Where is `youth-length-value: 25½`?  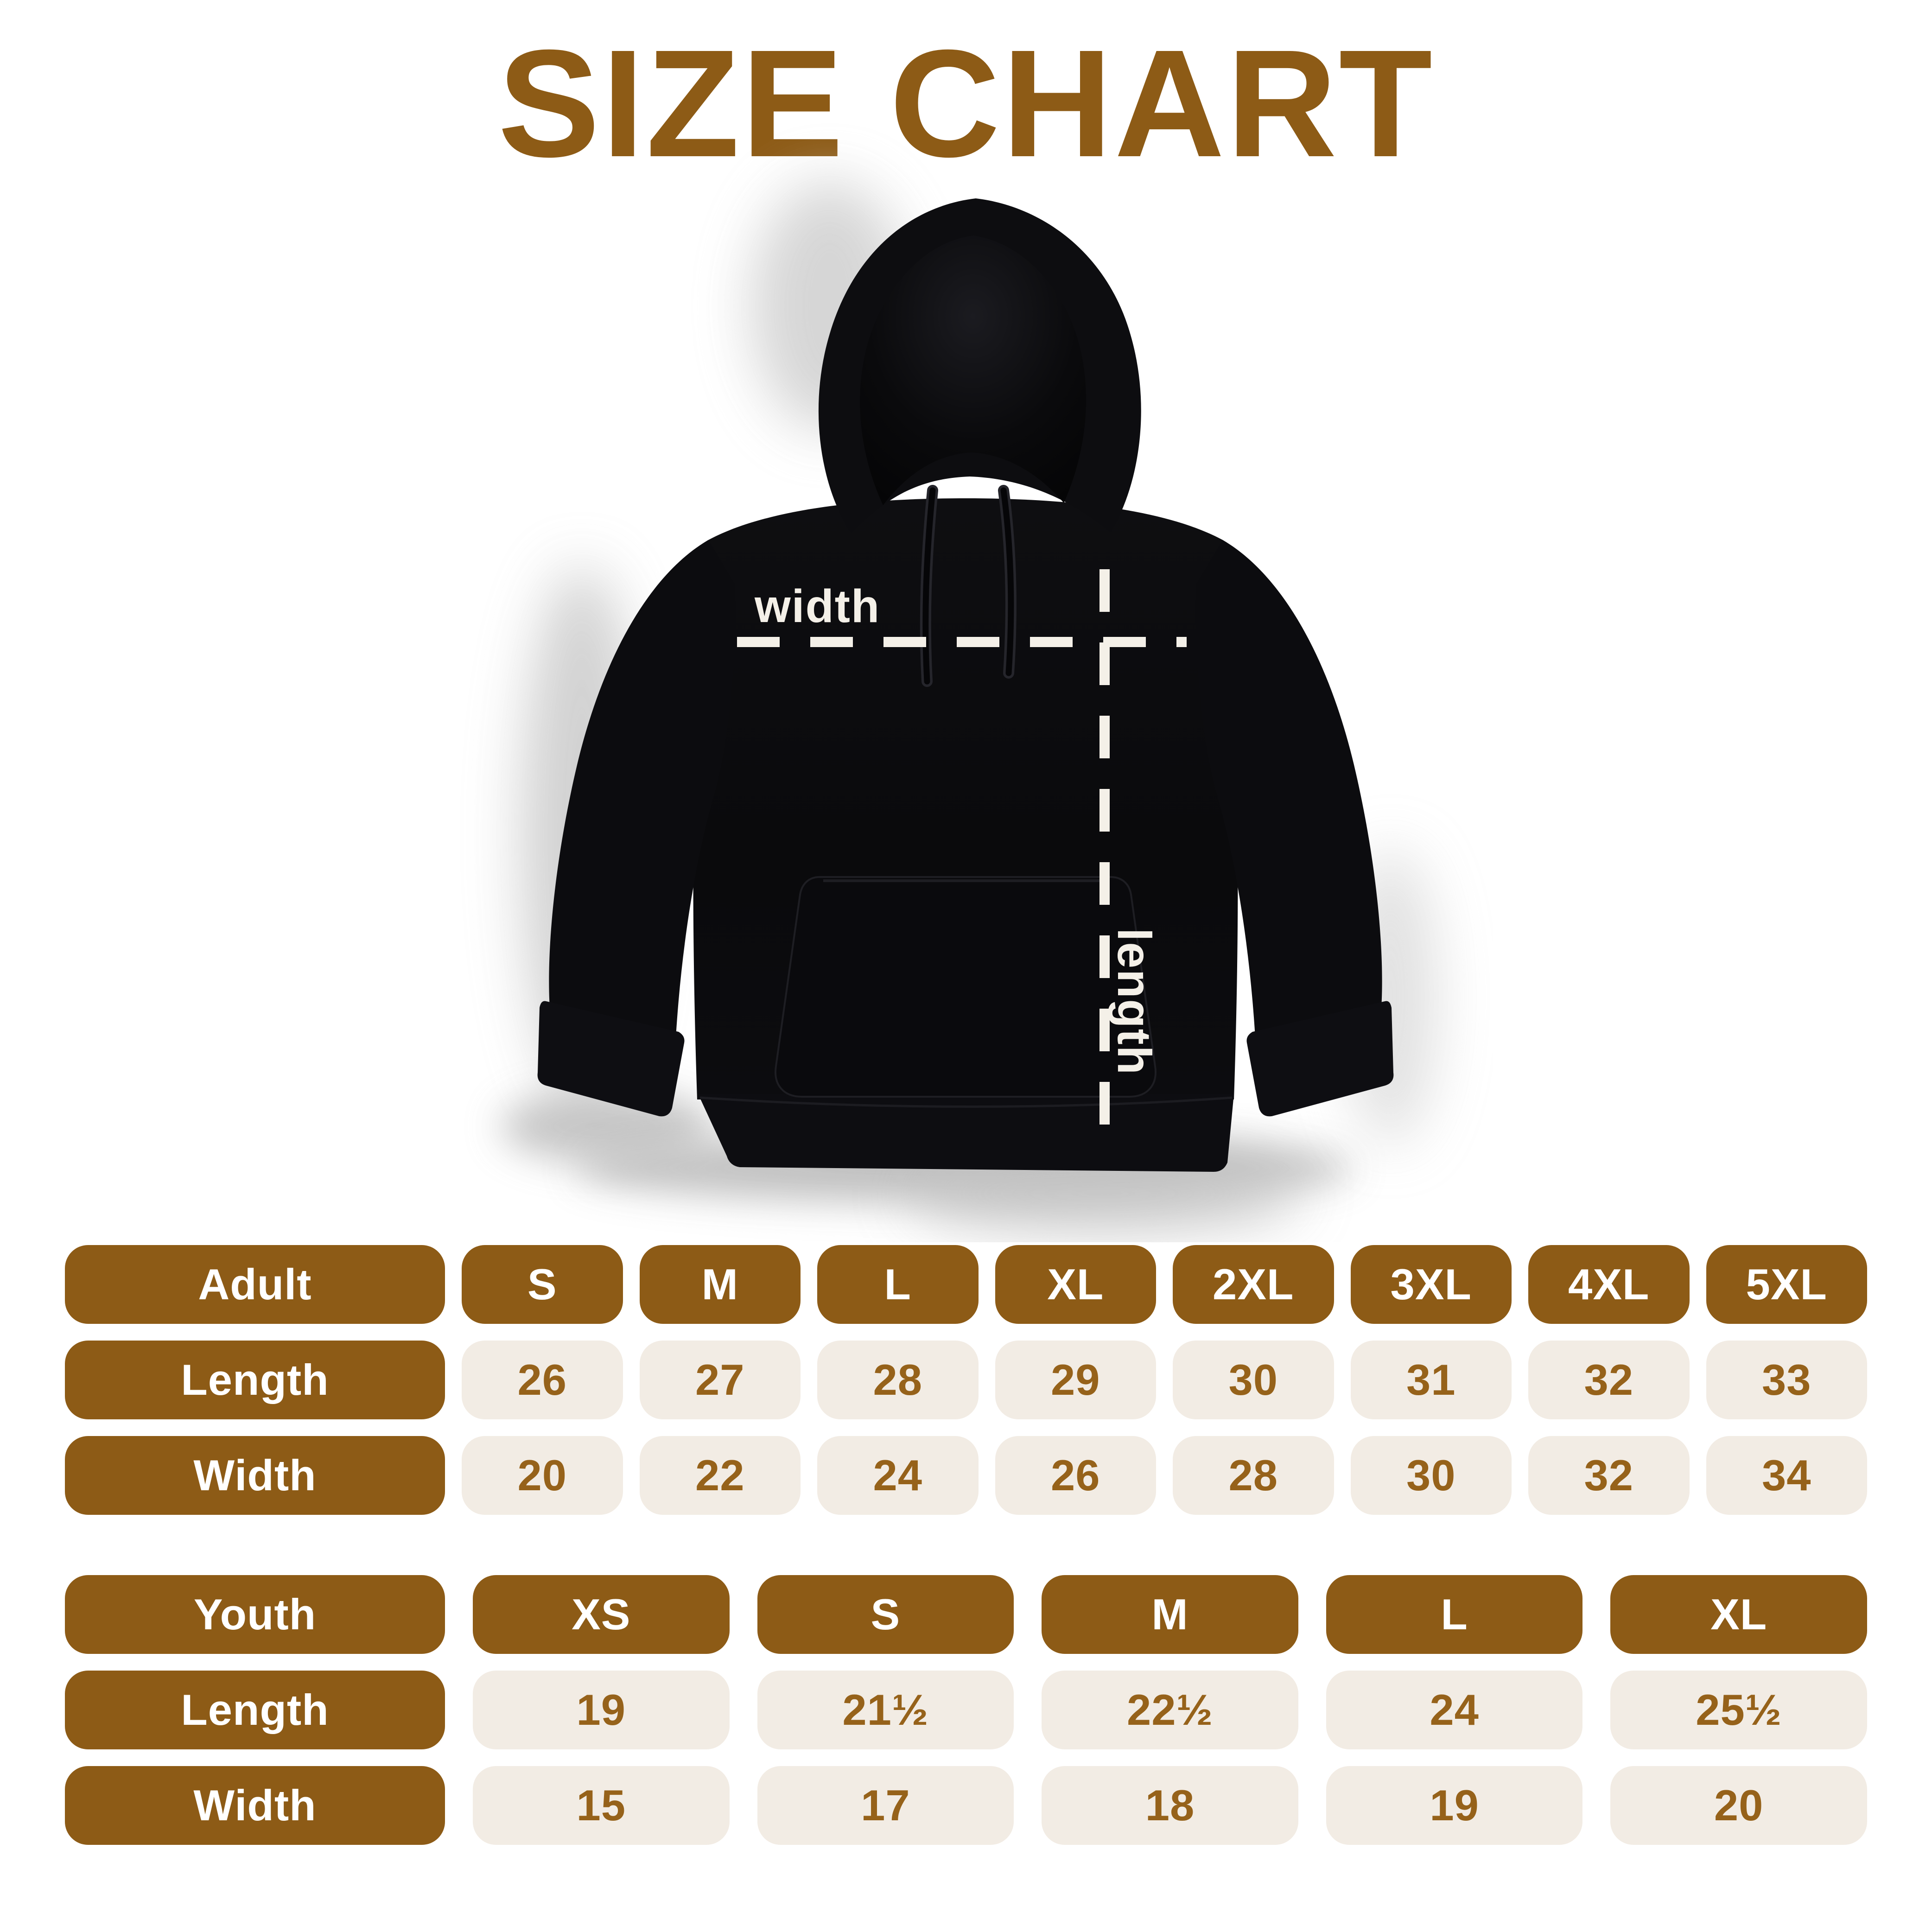
youth-length-value: 25½ is located at coordinates (1738, 1710).